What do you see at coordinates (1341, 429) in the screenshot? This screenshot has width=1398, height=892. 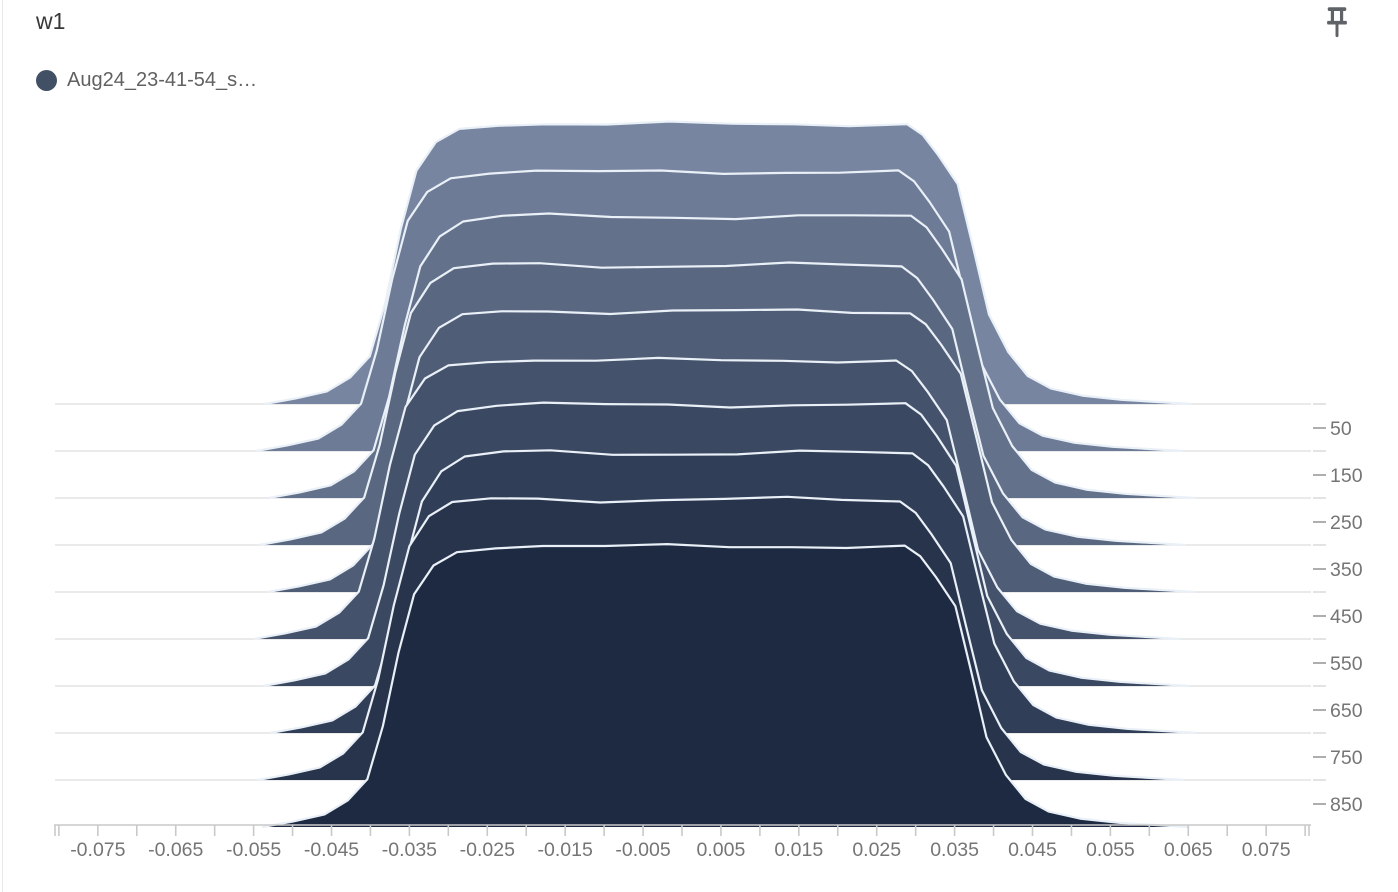 I see `y-axis-tick-label: 50` at bounding box center [1341, 429].